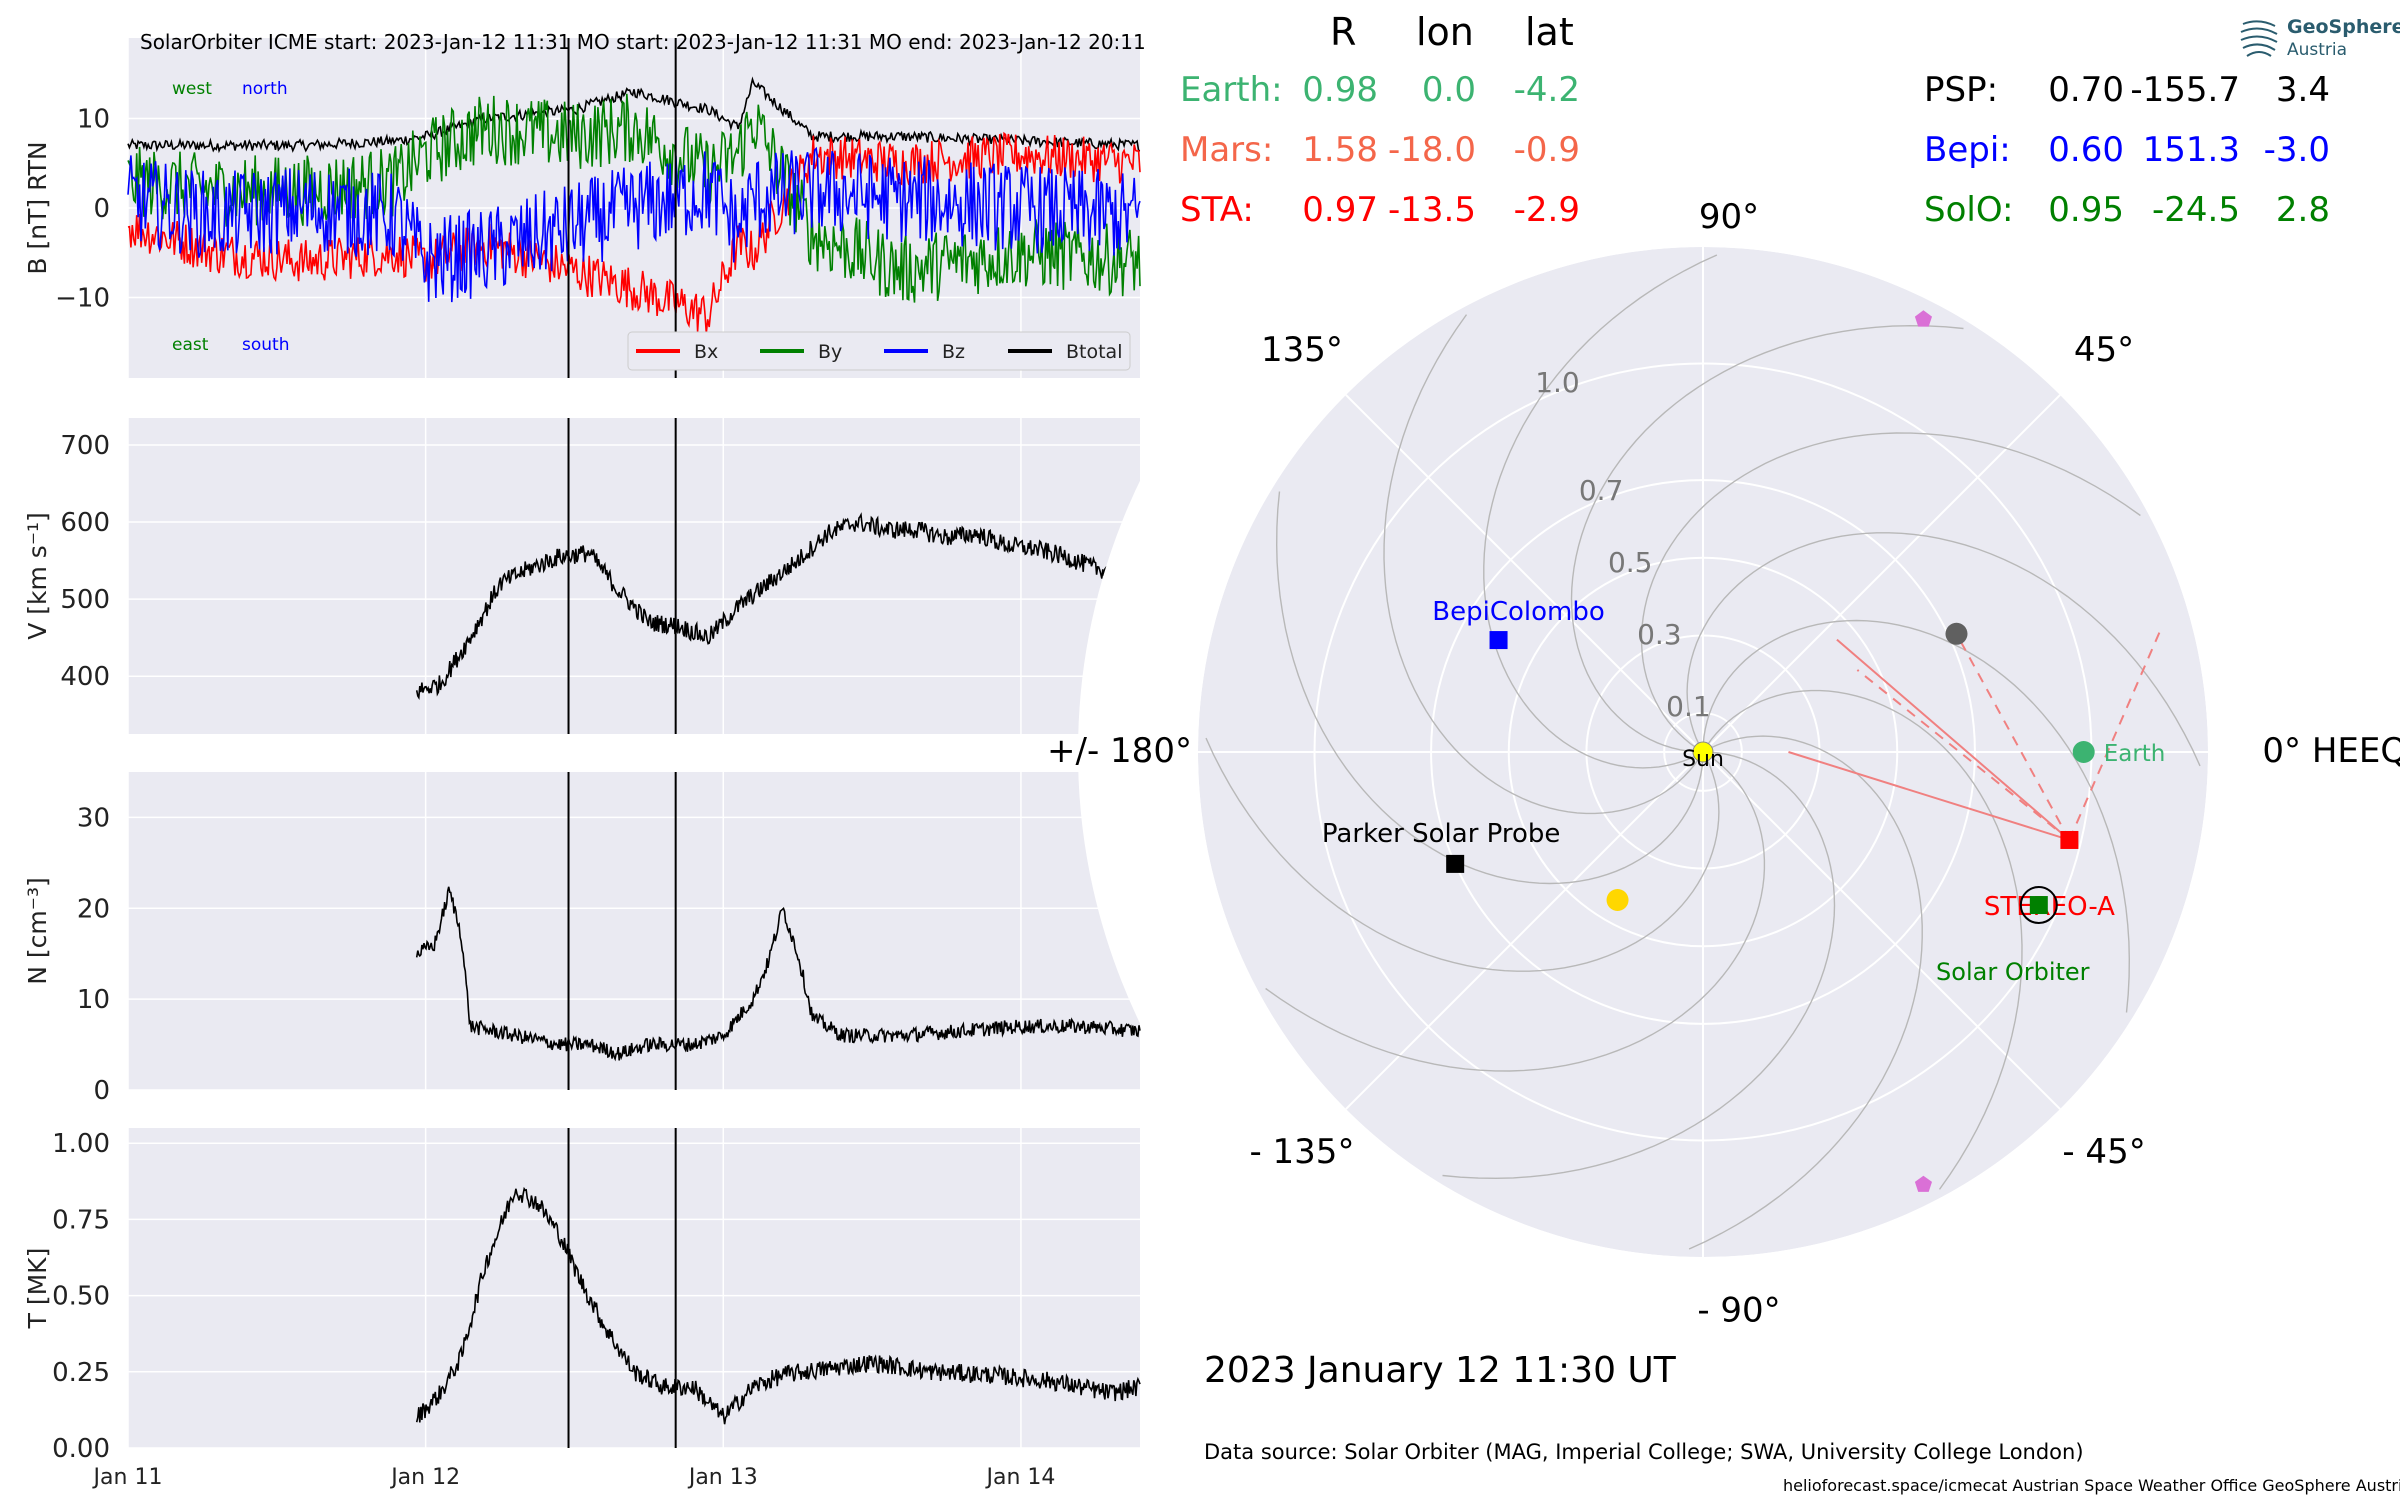  What do you see at coordinates (93, 1000) in the screenshot?
I see `y-tick-label: 10` at bounding box center [93, 1000].